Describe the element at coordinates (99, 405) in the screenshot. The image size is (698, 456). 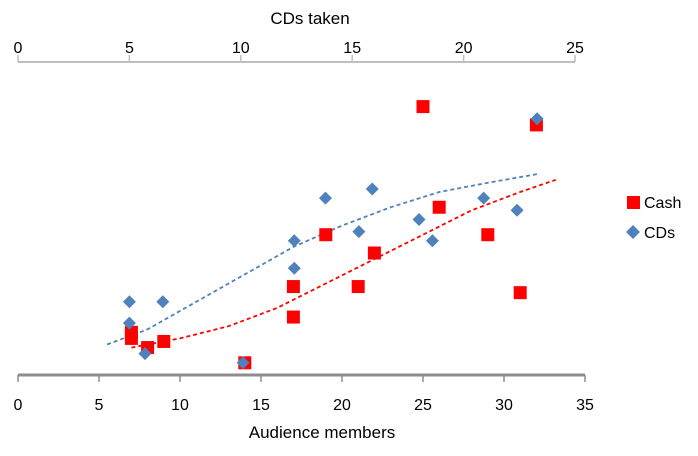
I see `bottom-x-tick-label: 5` at that location.